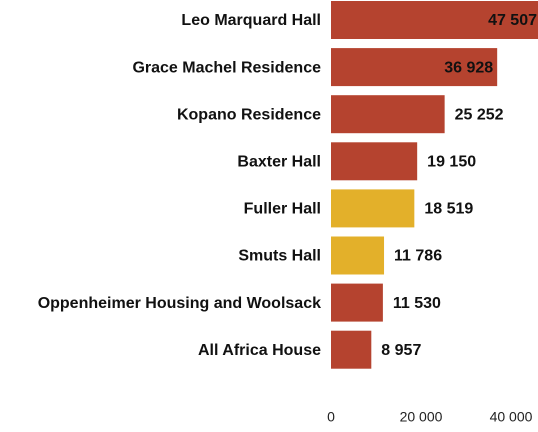  I want to click on category-label: All Africa House, so click(259, 350).